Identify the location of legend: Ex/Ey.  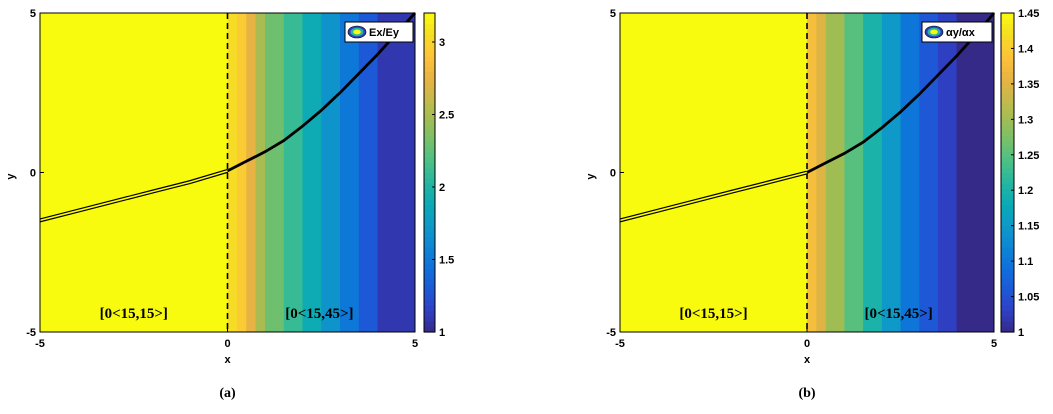
(379, 32).